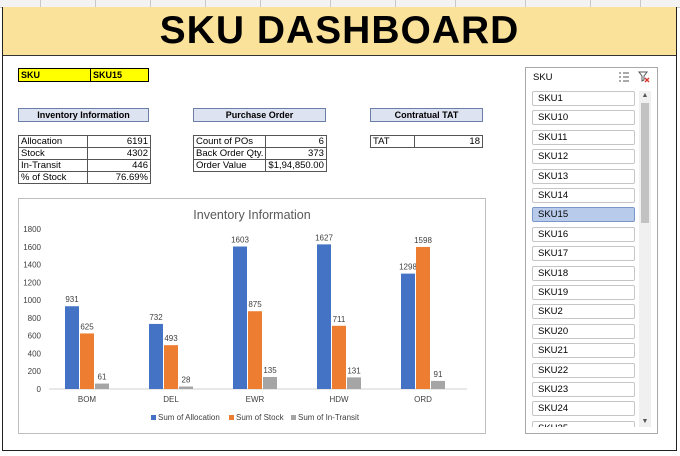 This screenshot has height=456, width=680. Describe the element at coordinates (583, 234) in the screenshot. I see `slicer-item: SKU16` at that location.